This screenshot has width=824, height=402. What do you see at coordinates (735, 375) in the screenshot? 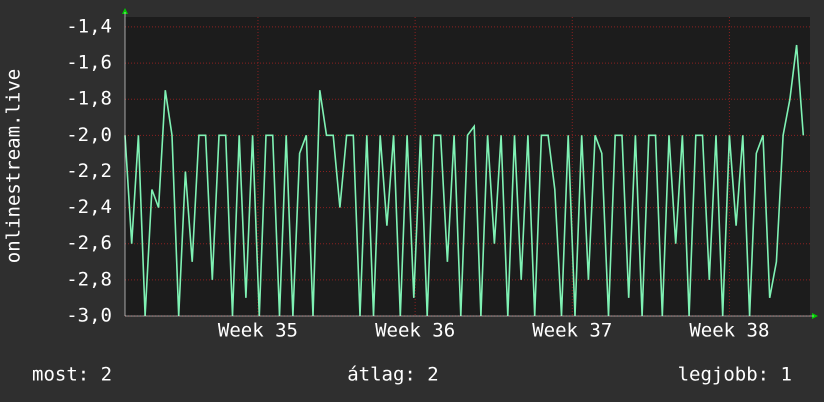
I see `stat-label: legjobb: 1` at bounding box center [735, 375].